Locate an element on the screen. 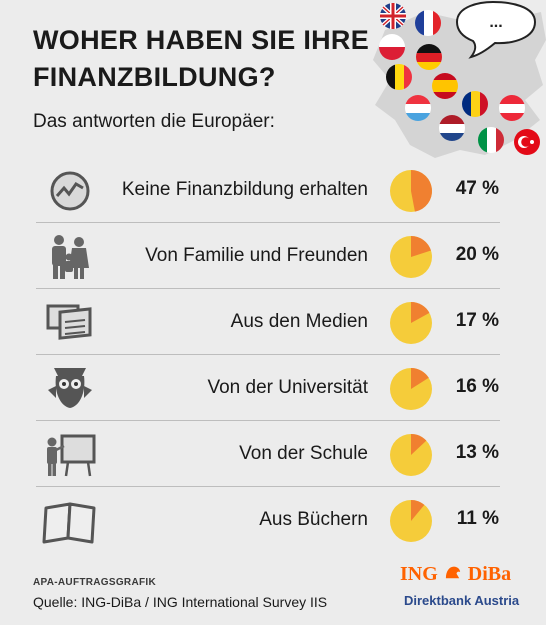 This screenshot has height=625, width=546. chart-row: Von der Universität 16 % is located at coordinates (273, 388).